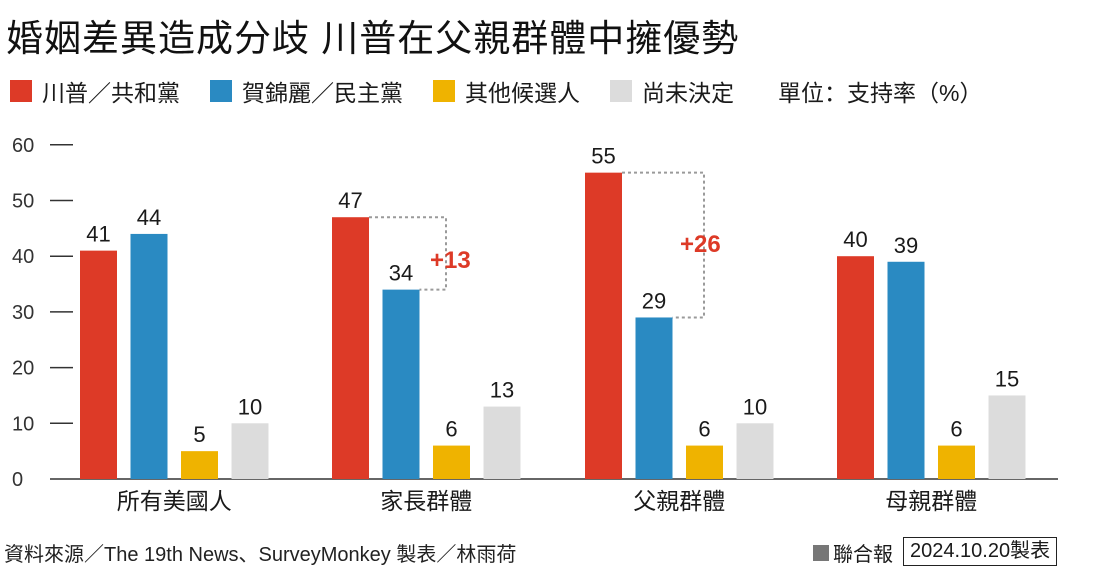 This screenshot has height=569, width=1097. Describe the element at coordinates (23, 313) in the screenshot. I see `y-tick-label: 30` at that location.